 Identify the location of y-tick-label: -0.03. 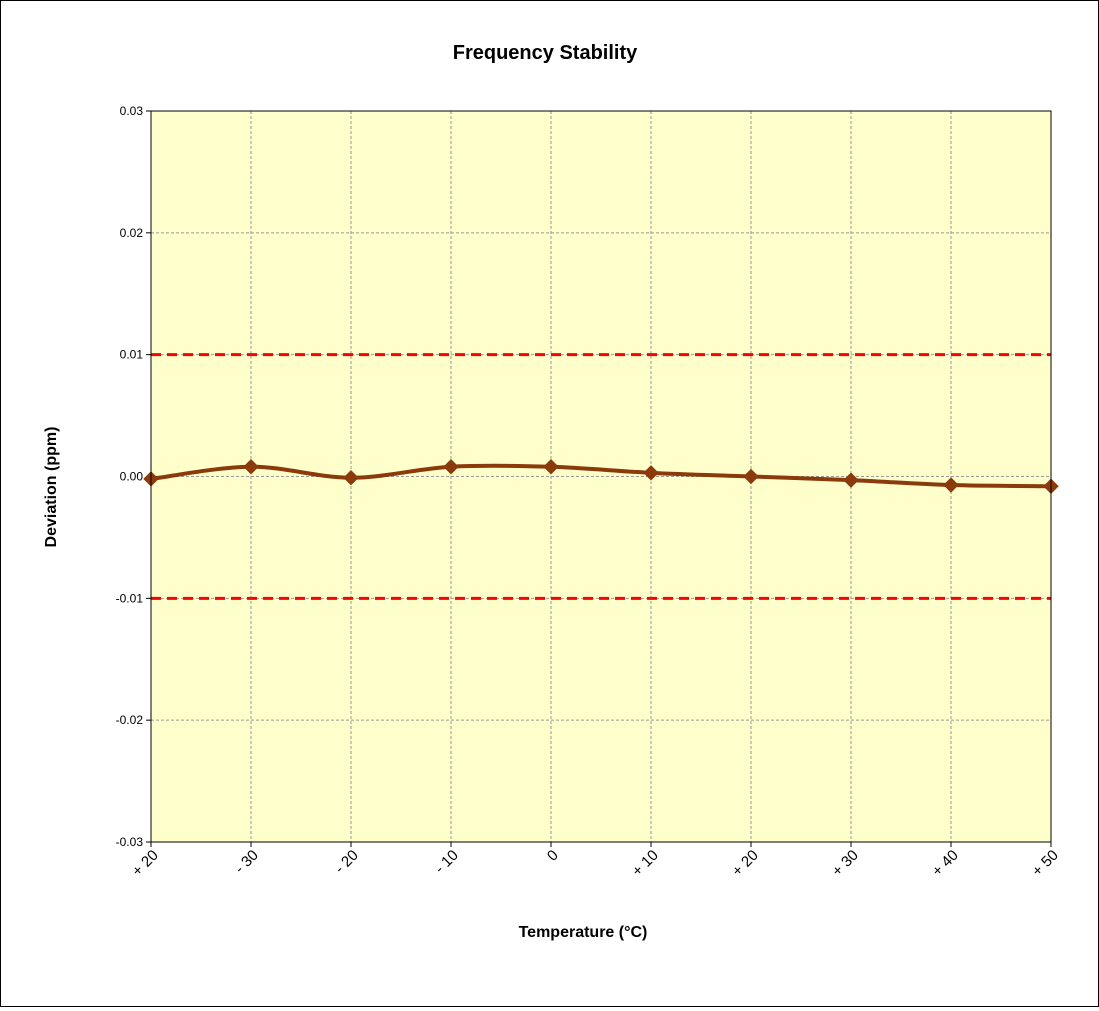
(130, 842).